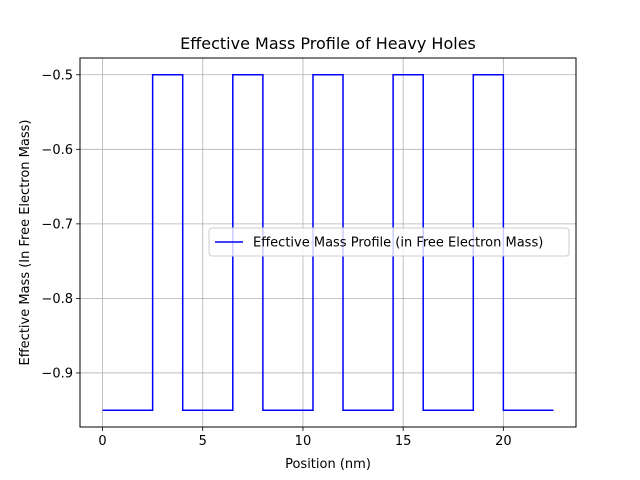 This screenshot has height=480, width=640. Describe the element at coordinates (403, 441) in the screenshot. I see `x-tick-label: 15` at that location.